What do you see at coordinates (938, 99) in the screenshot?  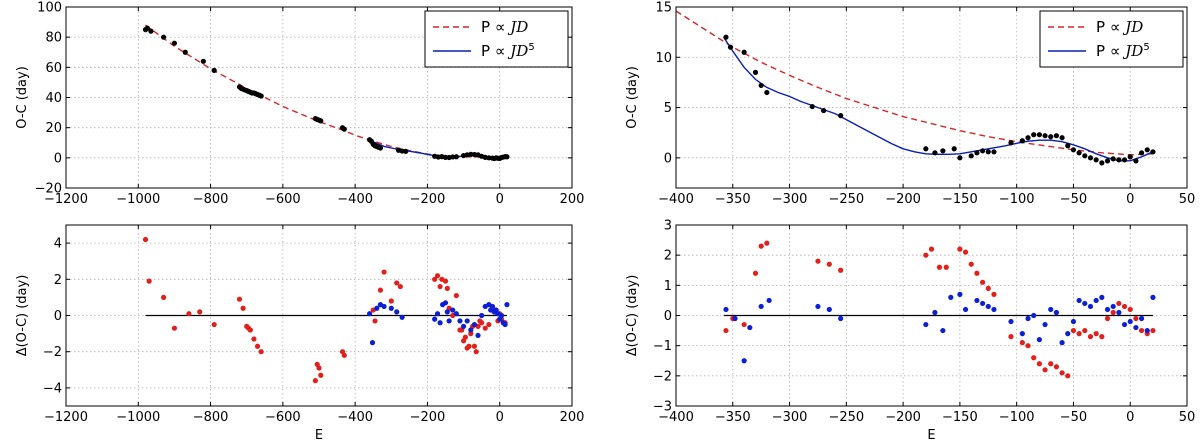 I see `fit-line-quintic` at bounding box center [938, 99].